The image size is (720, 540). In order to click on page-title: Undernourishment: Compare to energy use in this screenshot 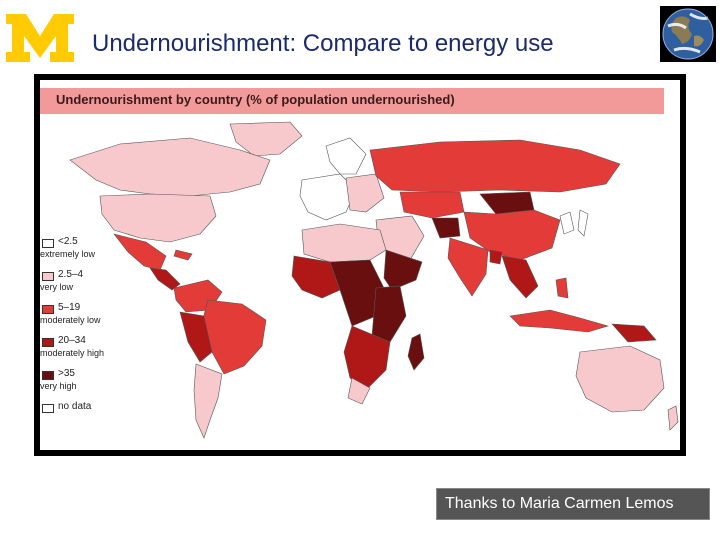, I will do `click(323, 43)`.